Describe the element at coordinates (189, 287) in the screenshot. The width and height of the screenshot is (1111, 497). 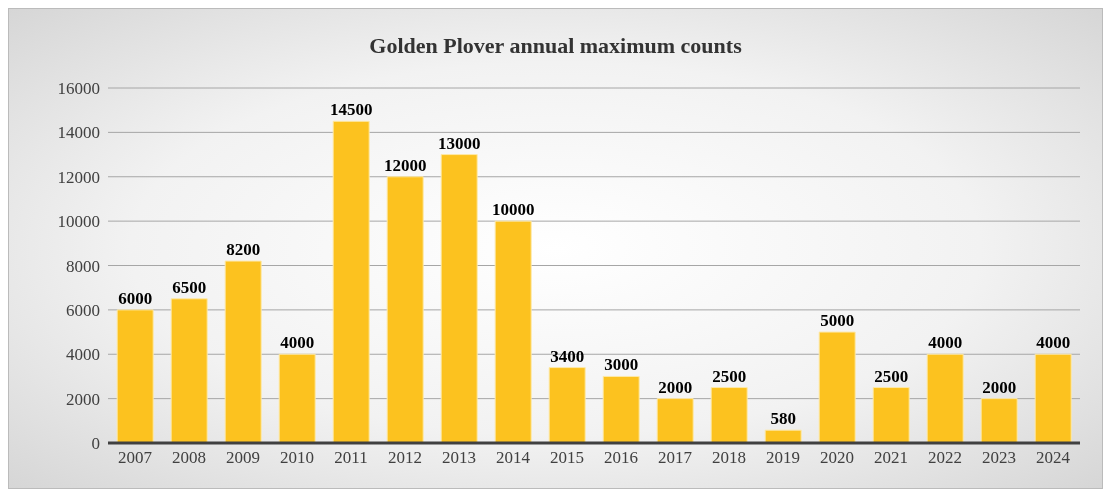
I see `data-label: 6500` at that location.